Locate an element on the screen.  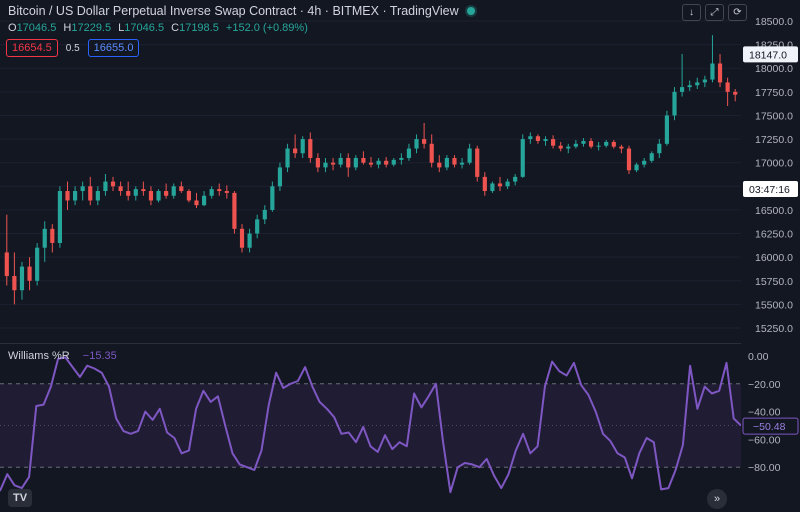
price-tick-label: 17750.0 is located at coordinates (774, 93).